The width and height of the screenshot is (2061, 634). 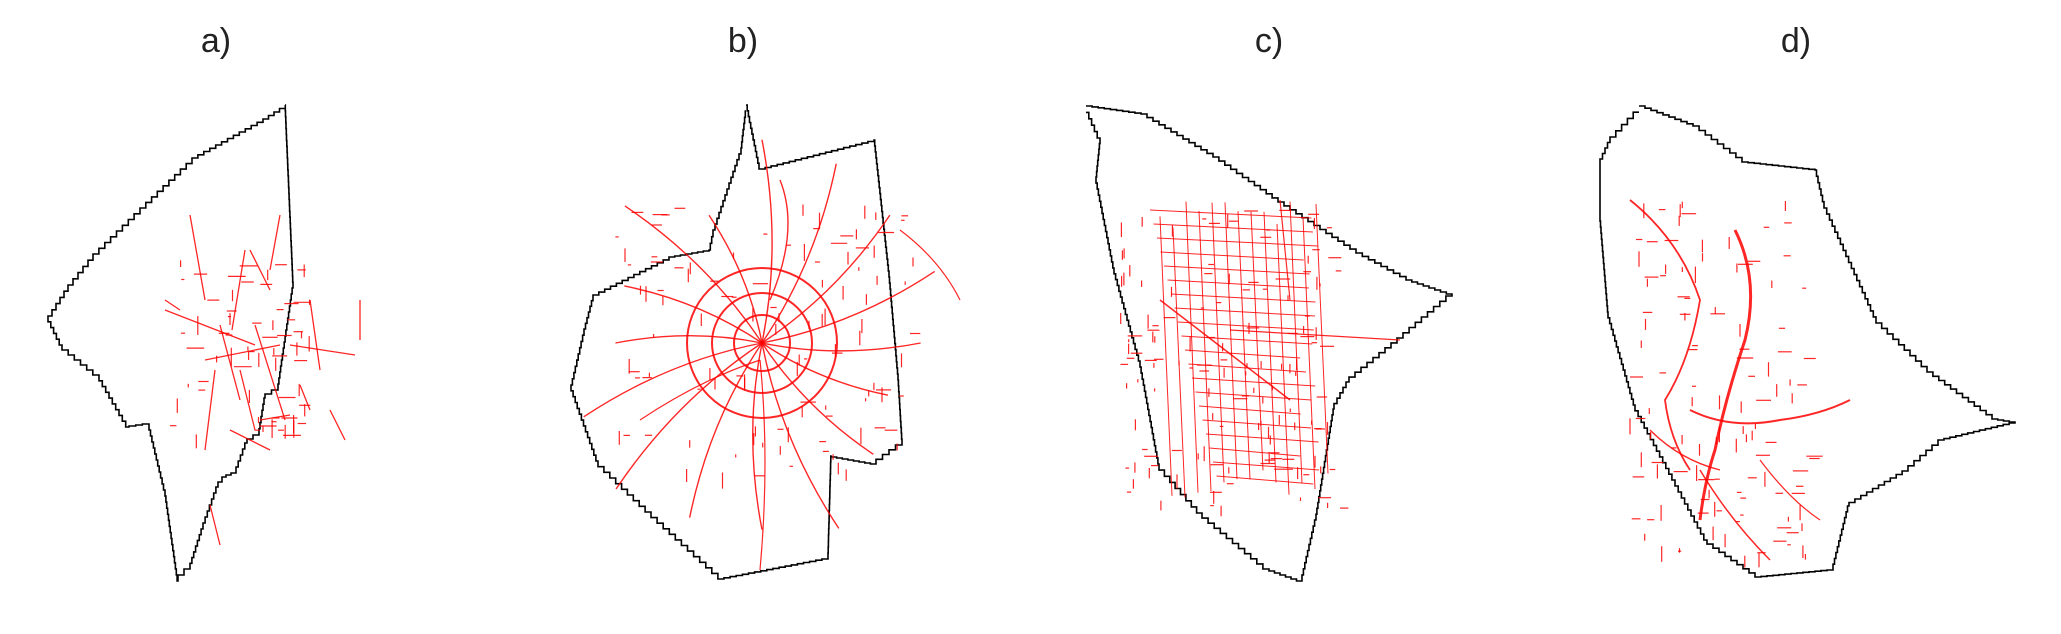 I want to click on panel-label-d: d), so click(x=1796, y=41).